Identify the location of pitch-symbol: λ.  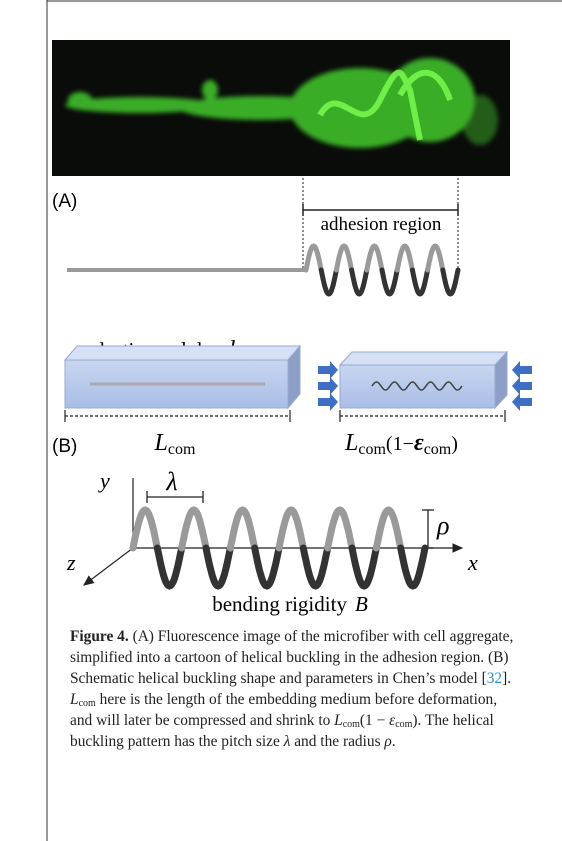
(171, 481).